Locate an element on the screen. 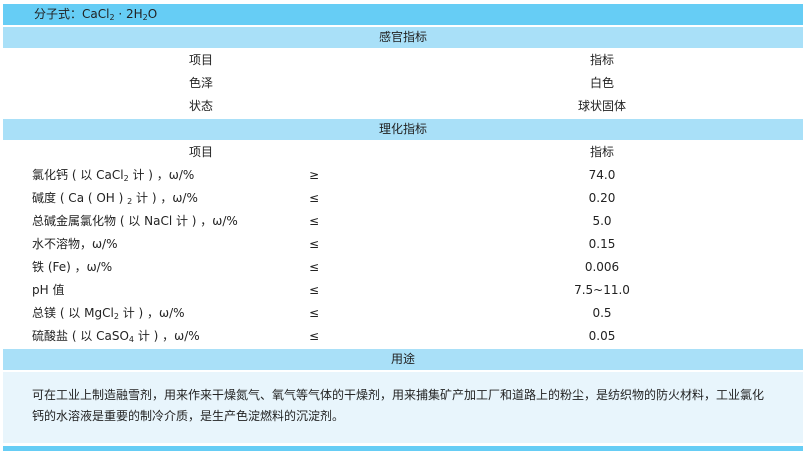 The height and width of the screenshot is (457, 806). usage-title: 用途 is located at coordinates (403, 359).